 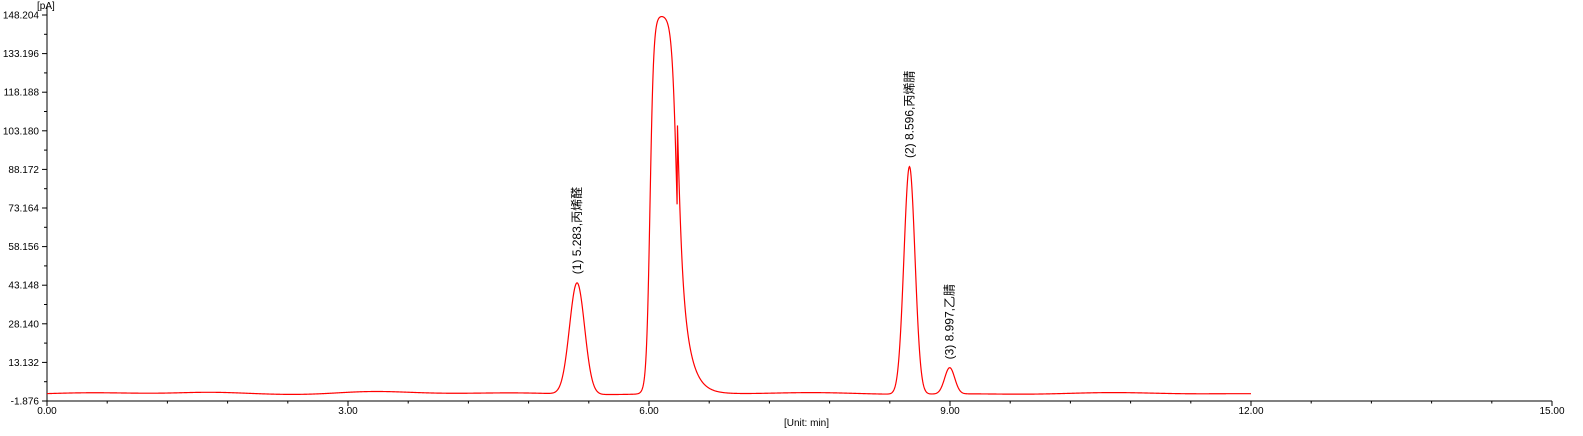 I want to click on x-tick-label: 6.00, so click(x=649, y=411).